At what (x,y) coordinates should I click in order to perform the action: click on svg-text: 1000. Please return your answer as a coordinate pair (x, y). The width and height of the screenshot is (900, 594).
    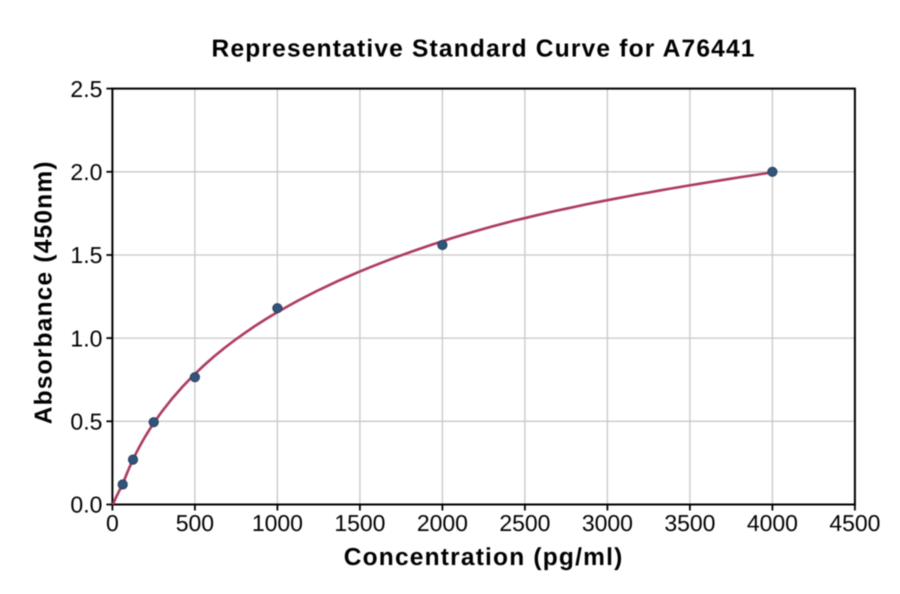
    Looking at the image, I should click on (277, 523).